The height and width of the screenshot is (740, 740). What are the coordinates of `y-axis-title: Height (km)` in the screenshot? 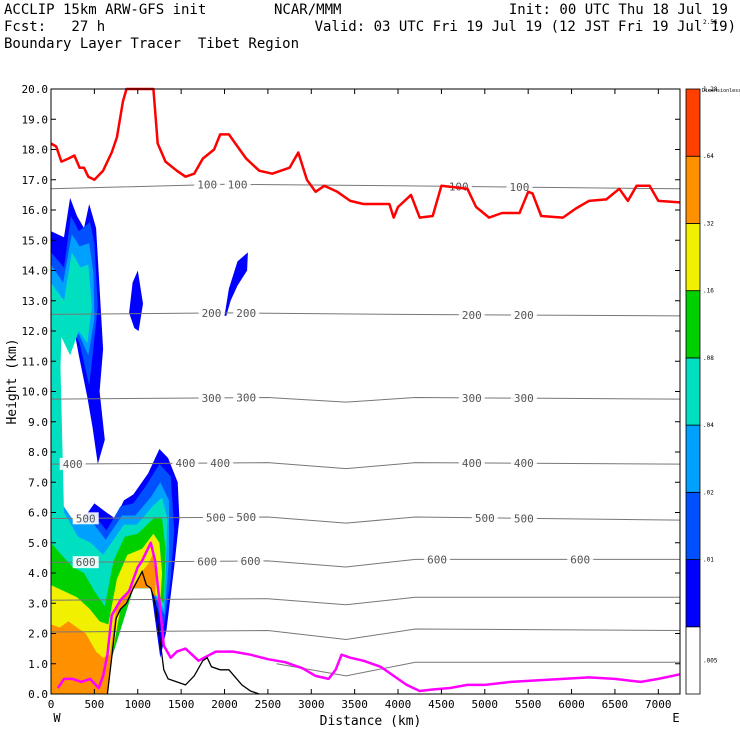 It's located at (12, 381).